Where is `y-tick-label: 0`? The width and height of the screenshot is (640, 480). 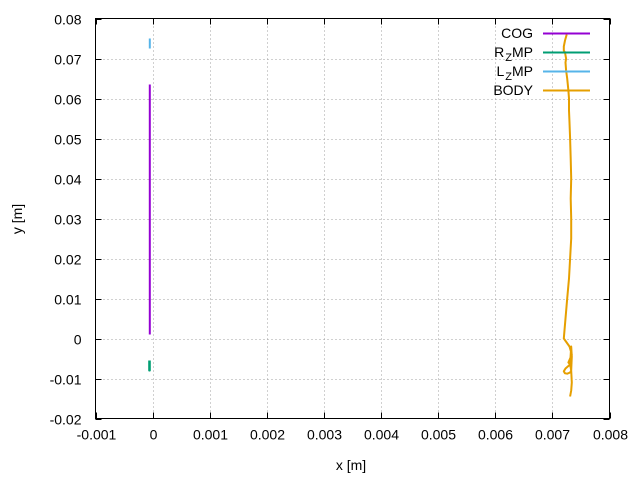
y-tick-label: 0 is located at coordinates (78, 340).